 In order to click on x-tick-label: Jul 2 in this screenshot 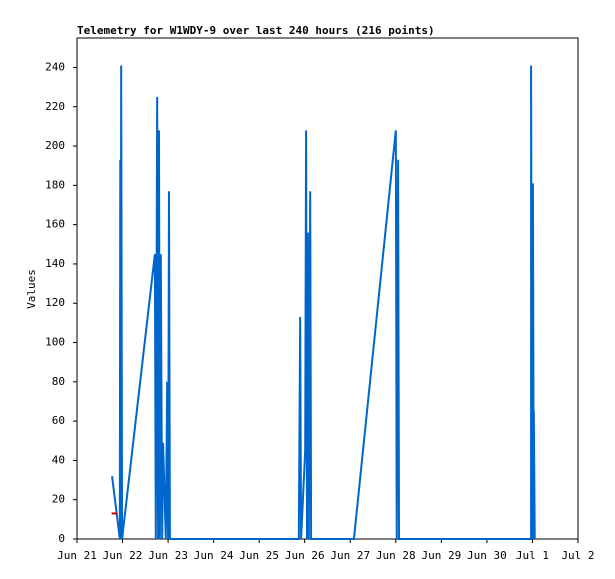, I will do `click(577, 555)`.